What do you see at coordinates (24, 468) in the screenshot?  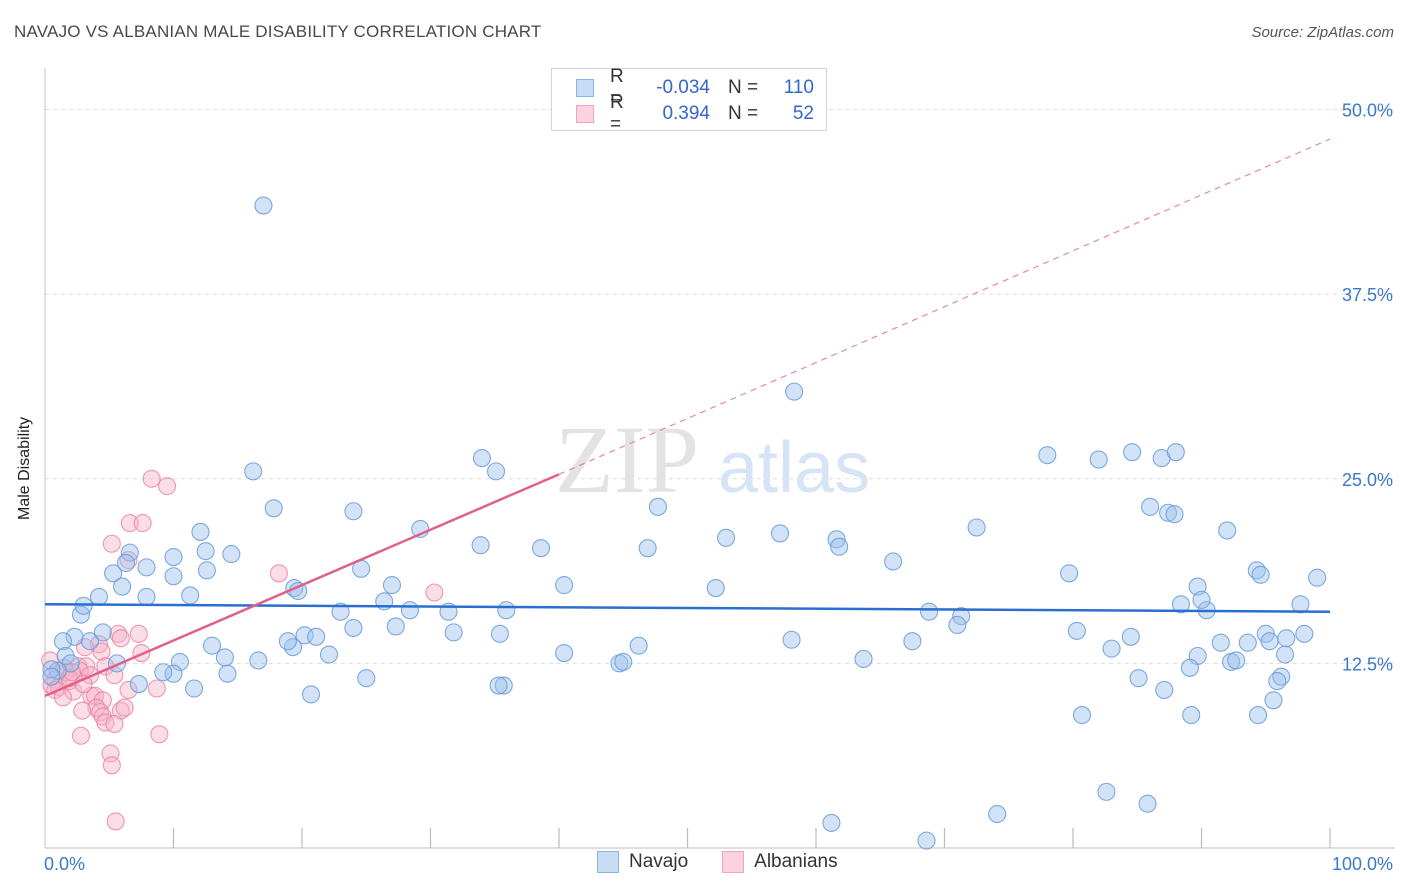 I see `y-axis-label: Male Disability` at bounding box center [24, 468].